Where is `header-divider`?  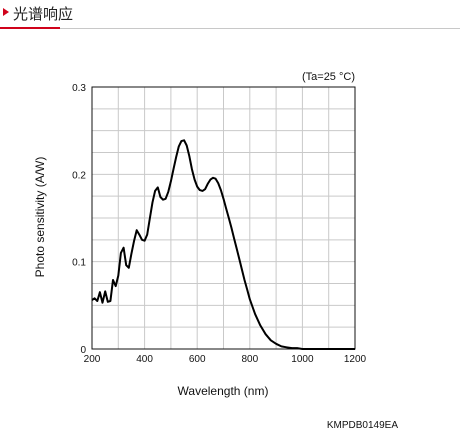 header-divider is located at coordinates (260, 28).